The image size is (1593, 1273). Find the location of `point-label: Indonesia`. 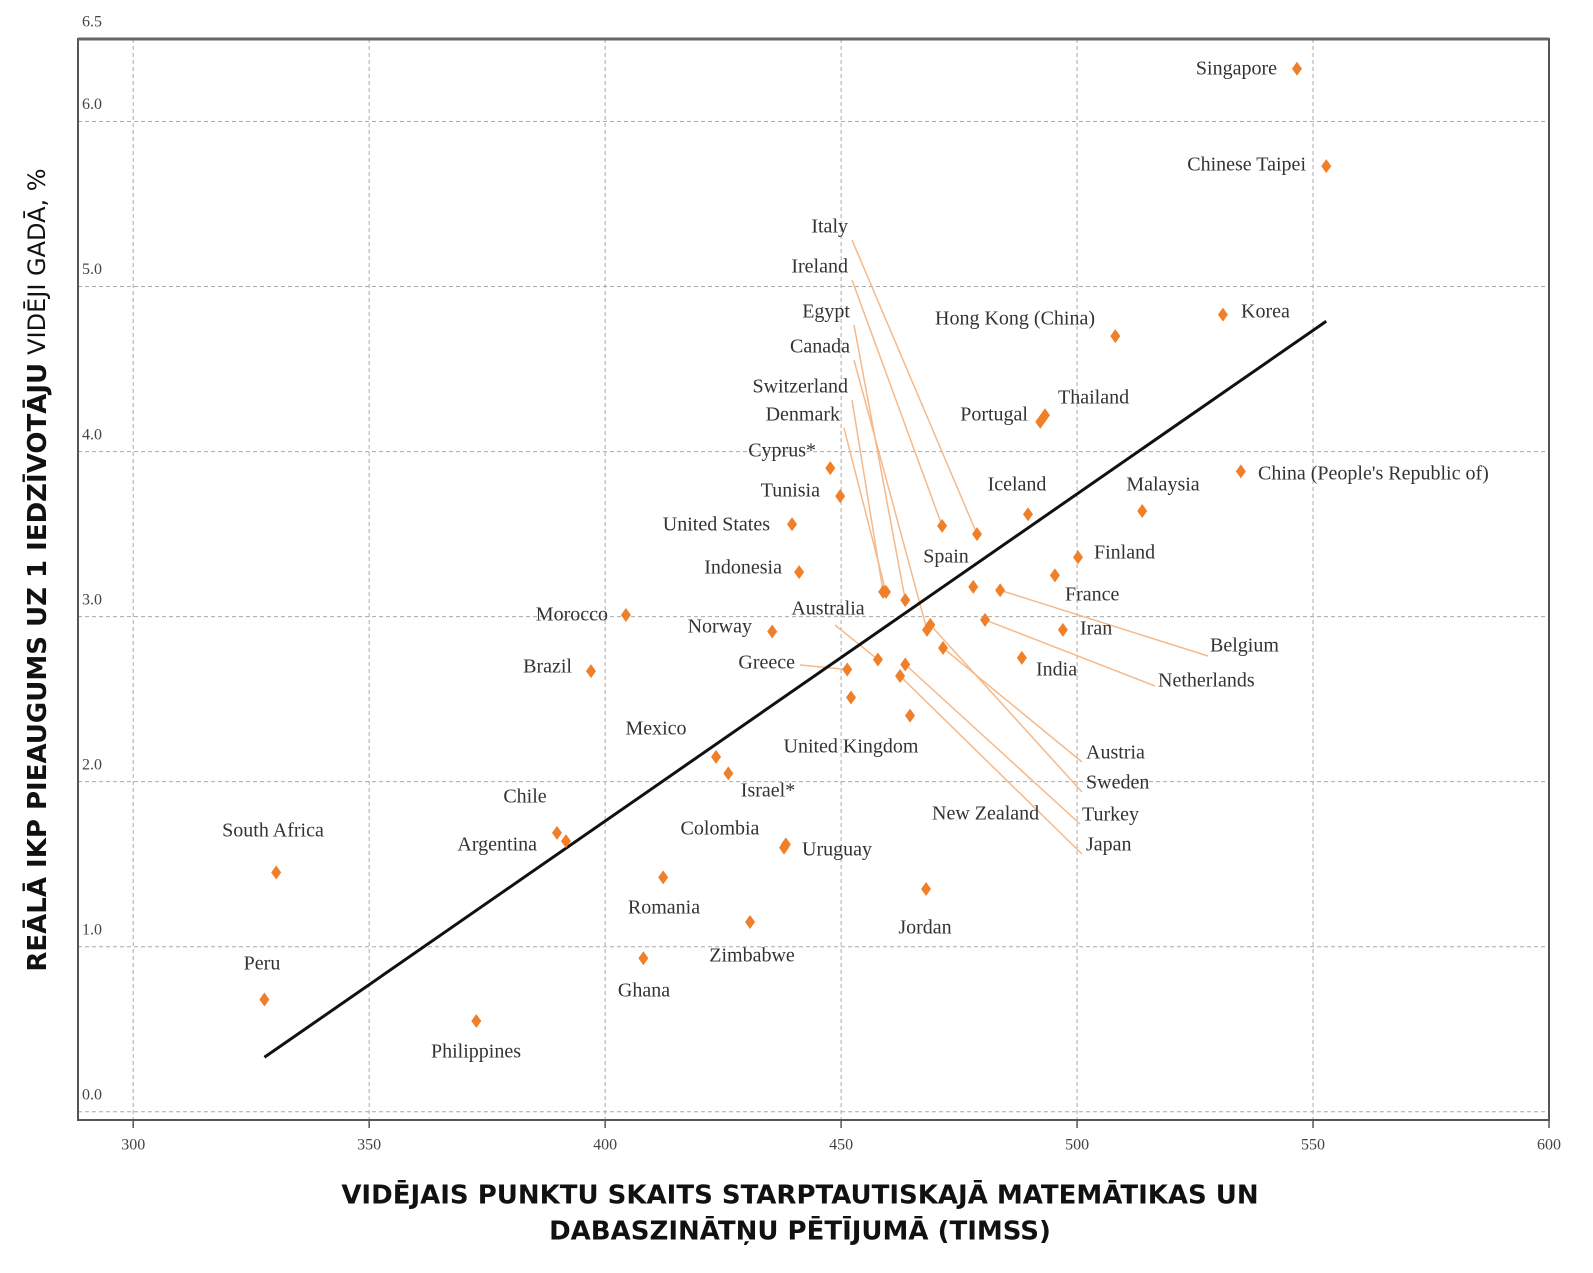

point-label: Indonesia is located at coordinates (743, 568).